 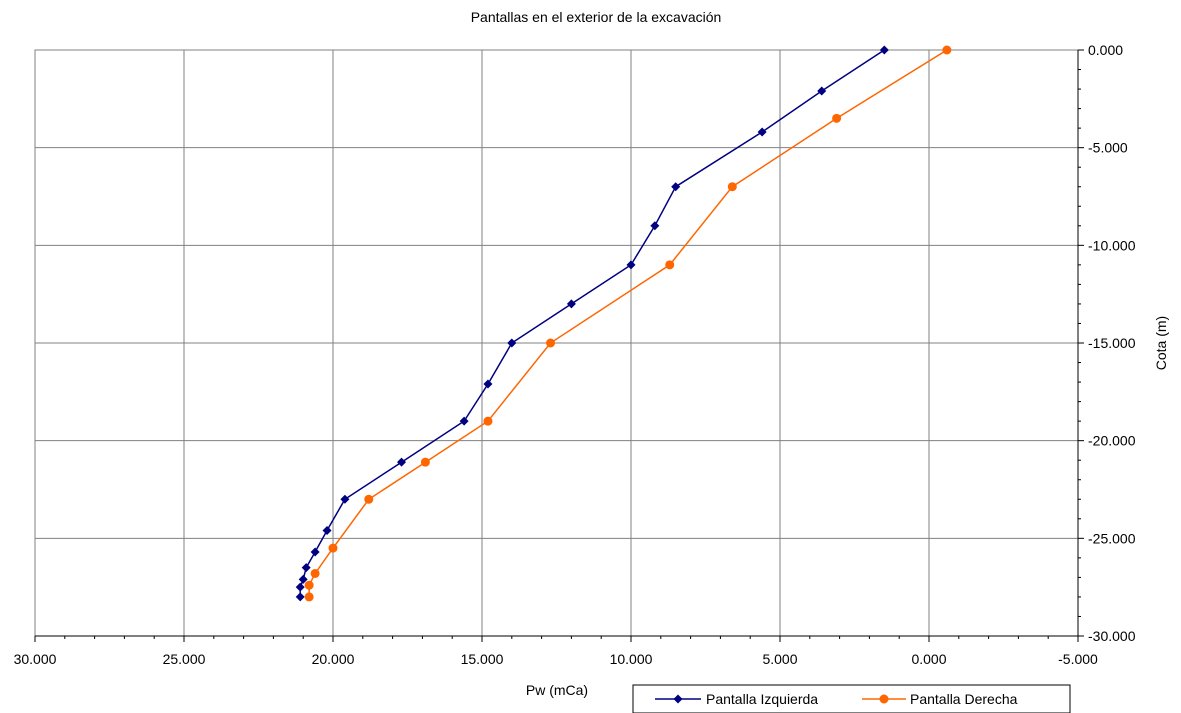 What do you see at coordinates (35, 659) in the screenshot?
I see `x-tick-label: 30.000` at bounding box center [35, 659].